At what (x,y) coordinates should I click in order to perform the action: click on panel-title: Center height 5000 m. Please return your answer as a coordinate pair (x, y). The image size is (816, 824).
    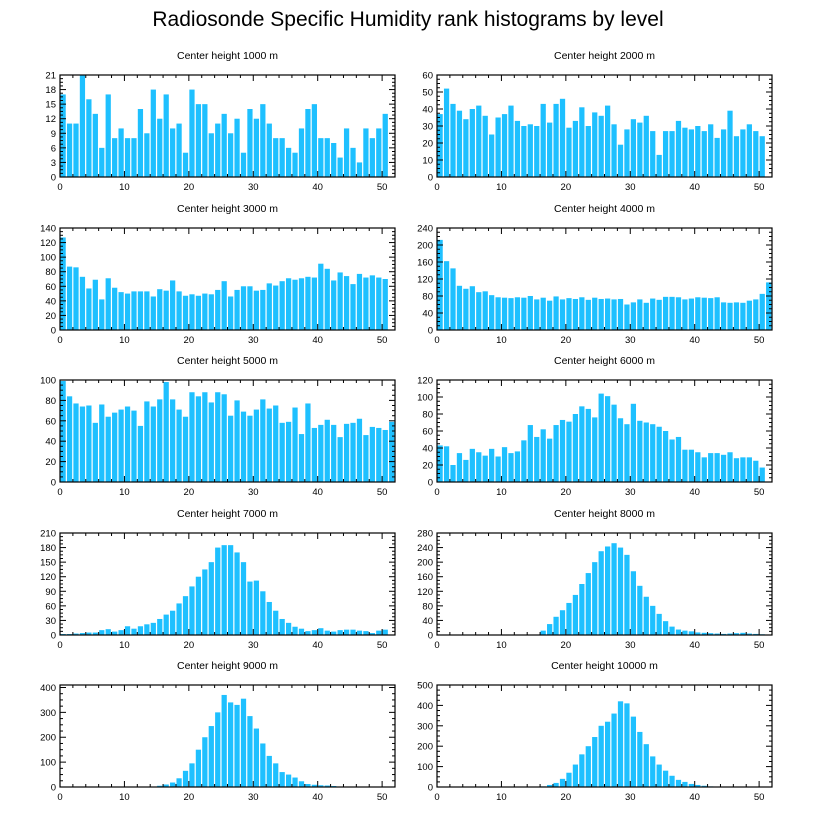
    Looking at the image, I should click on (227, 361).